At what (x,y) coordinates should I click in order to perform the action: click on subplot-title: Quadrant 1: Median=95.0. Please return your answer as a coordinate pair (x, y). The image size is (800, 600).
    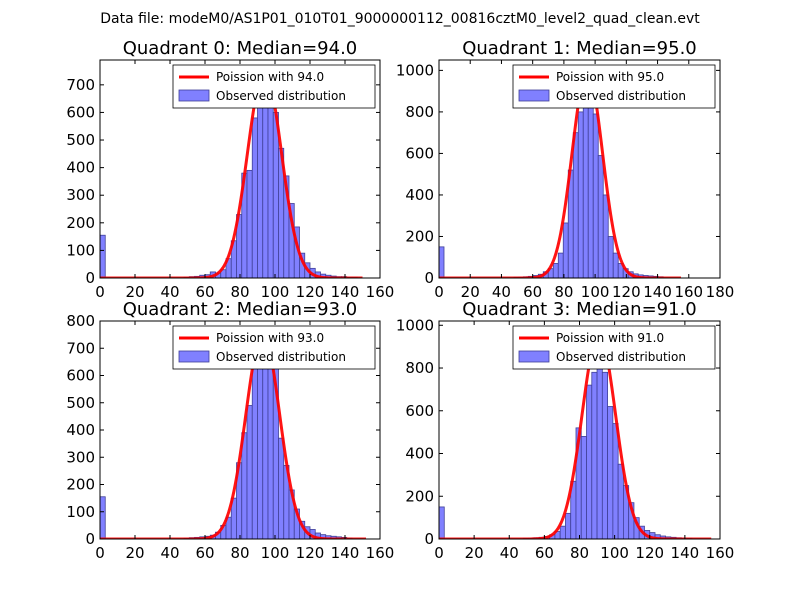
    Looking at the image, I should click on (579, 48).